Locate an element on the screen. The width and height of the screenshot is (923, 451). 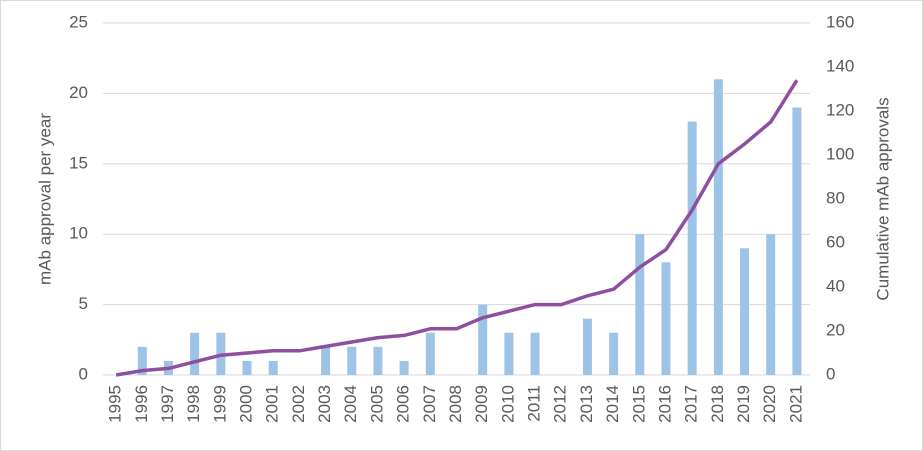
x-tick-label: 1998 is located at coordinates (193, 404).